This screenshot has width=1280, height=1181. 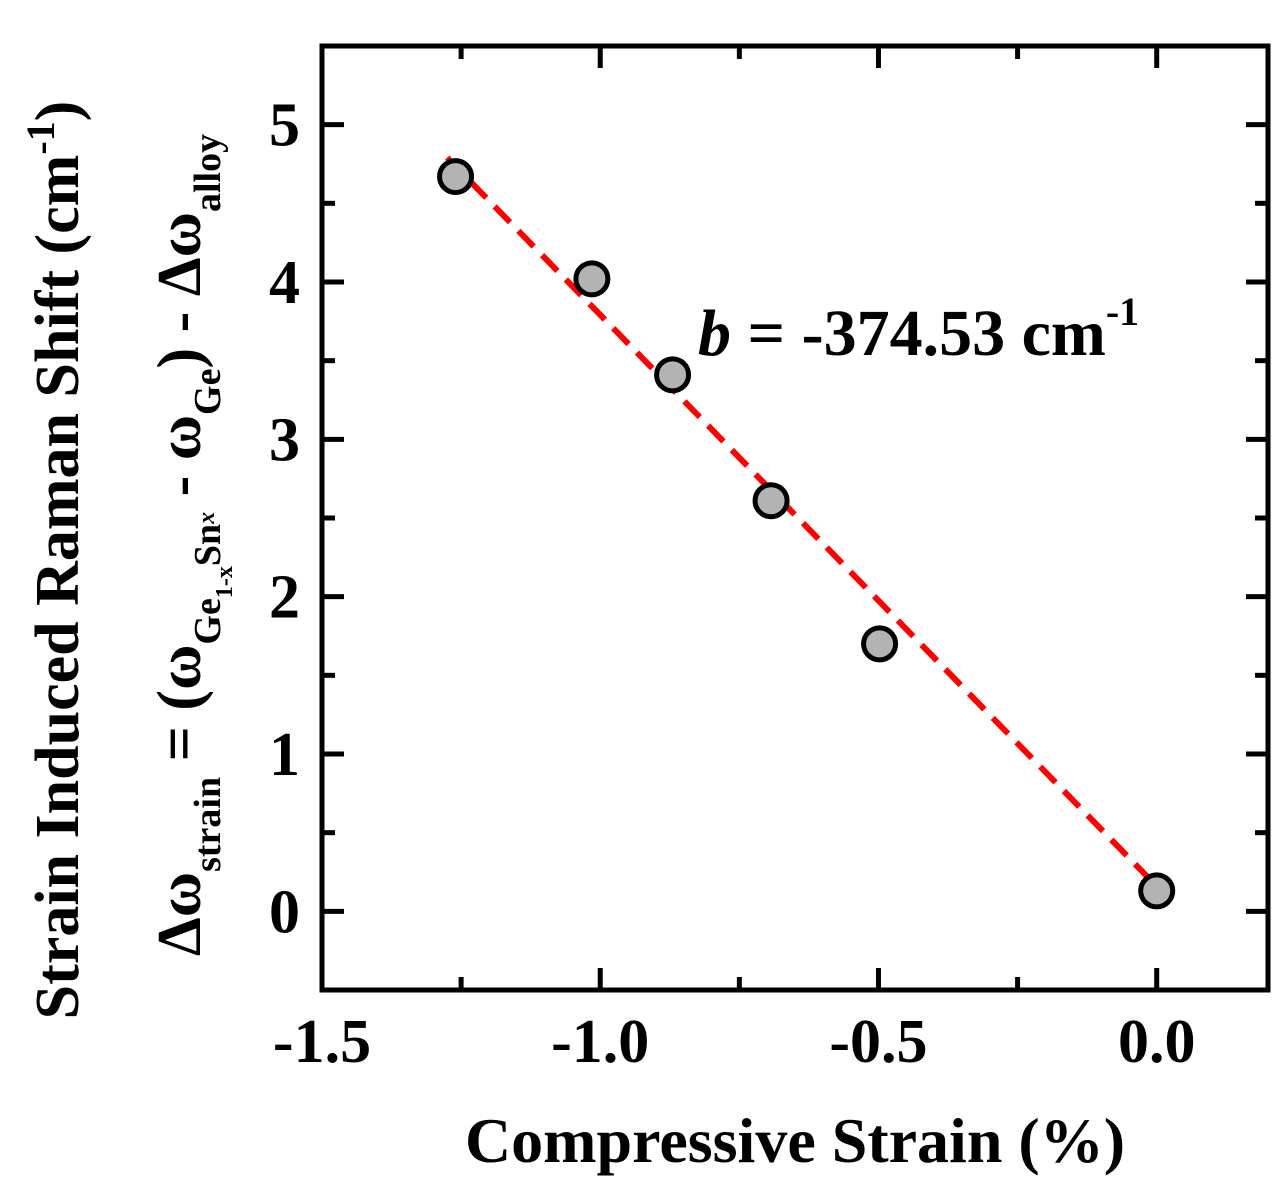 I want to click on y-tick-label: 2, so click(x=284, y=598).